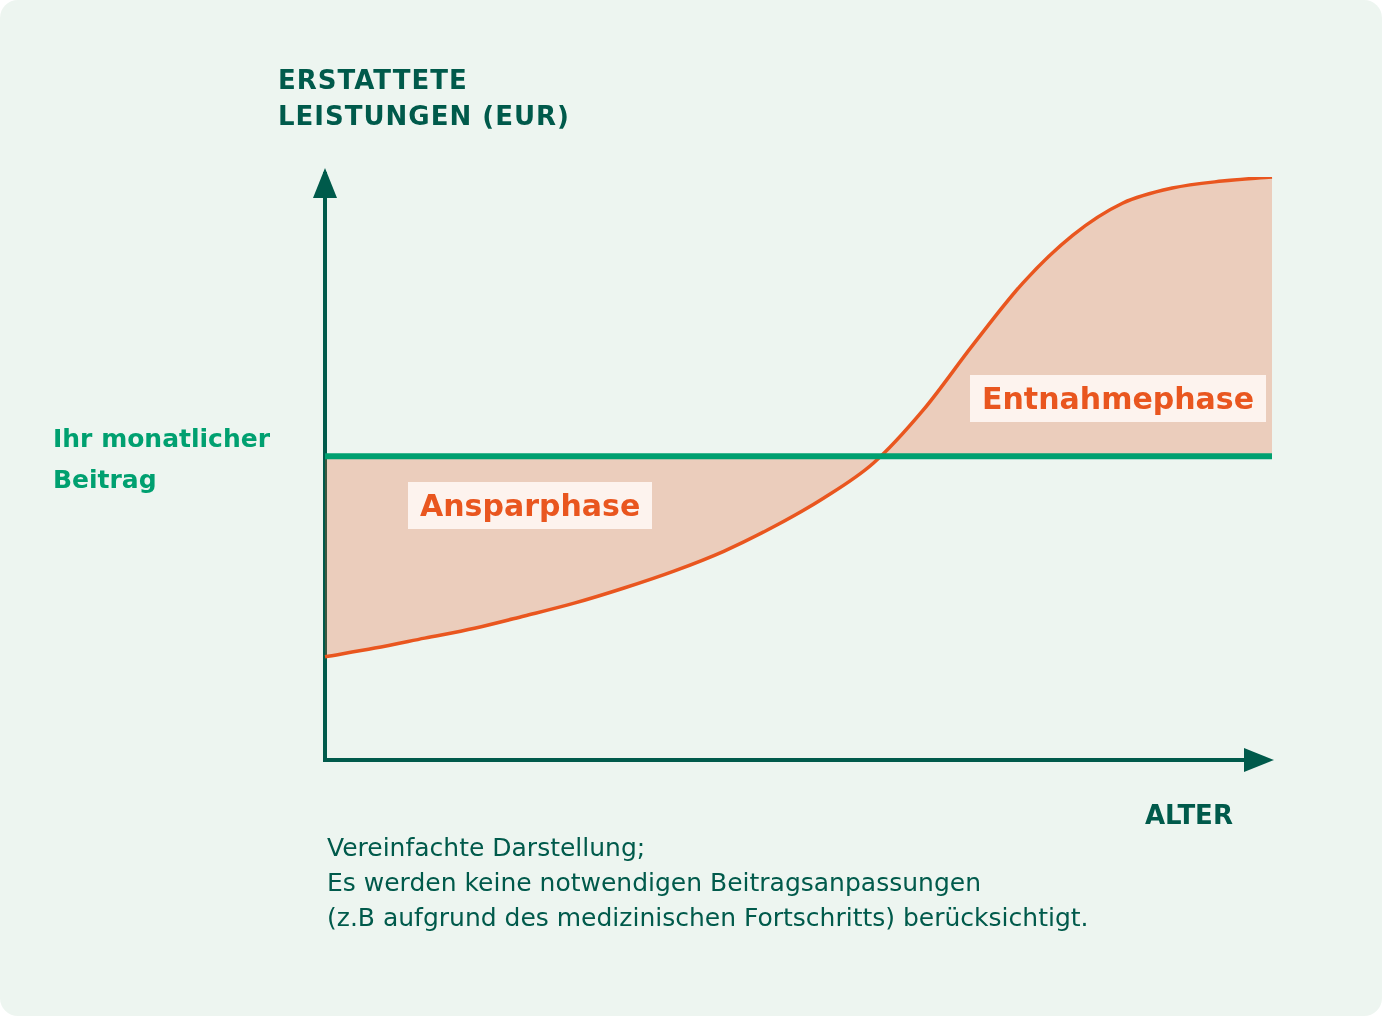  Describe the element at coordinates (708, 883) in the screenshot. I see `text: Vereinfachte Darstellung; Es werden keine notwendigen Beitragsanpassungen (z.B aufgrund des medizinischen Fortschritts) berücksichtigt.` at that location.